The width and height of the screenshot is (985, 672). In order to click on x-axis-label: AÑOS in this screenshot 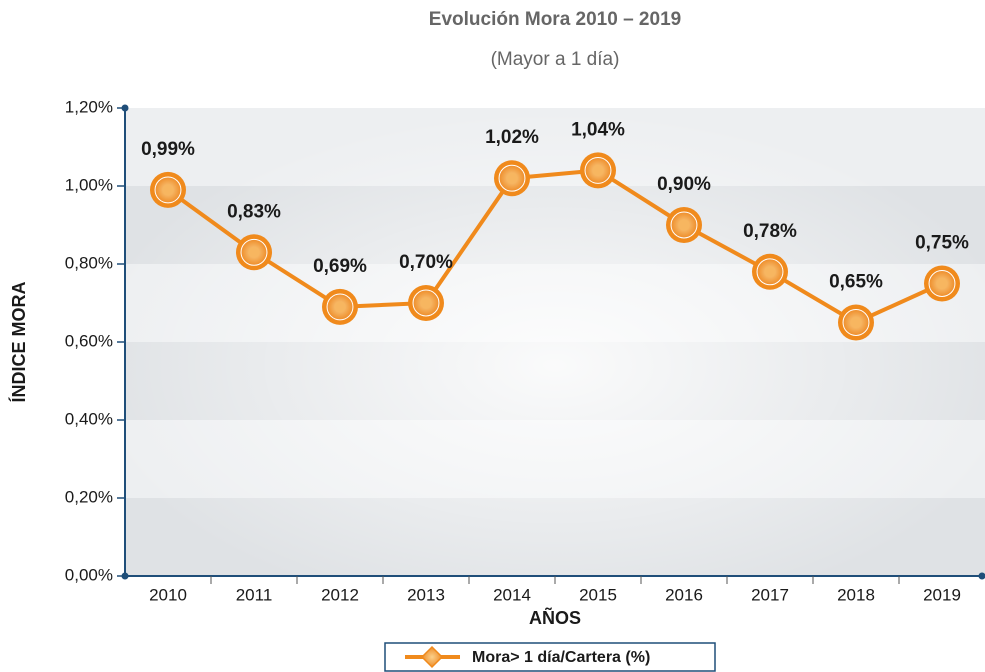, I will do `click(555, 617)`.